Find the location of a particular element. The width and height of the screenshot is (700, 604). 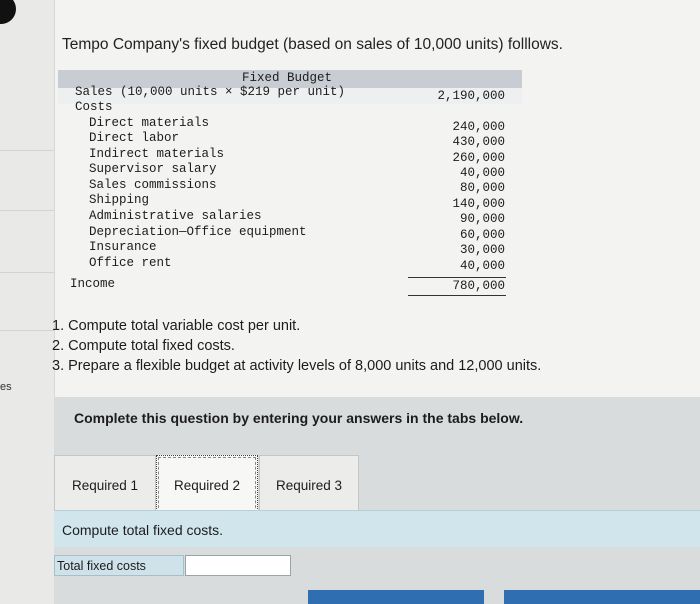

cost-label: Shipping is located at coordinates (119, 200).